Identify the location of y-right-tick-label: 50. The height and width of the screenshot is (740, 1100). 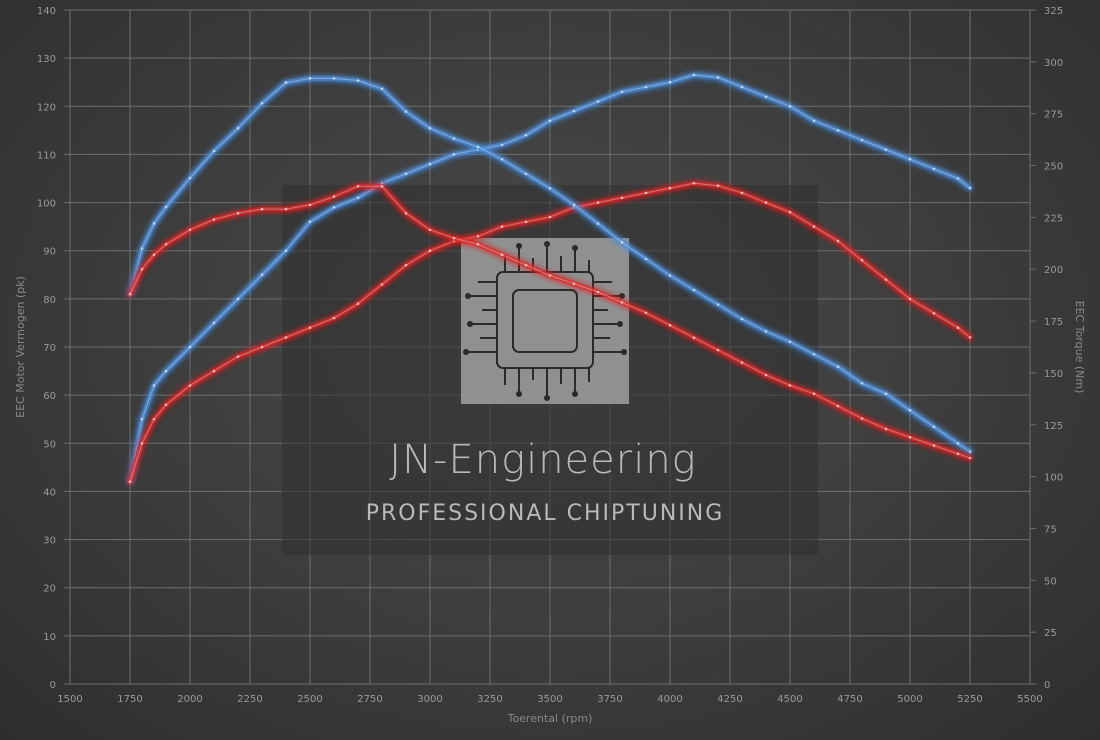
(1050, 581).